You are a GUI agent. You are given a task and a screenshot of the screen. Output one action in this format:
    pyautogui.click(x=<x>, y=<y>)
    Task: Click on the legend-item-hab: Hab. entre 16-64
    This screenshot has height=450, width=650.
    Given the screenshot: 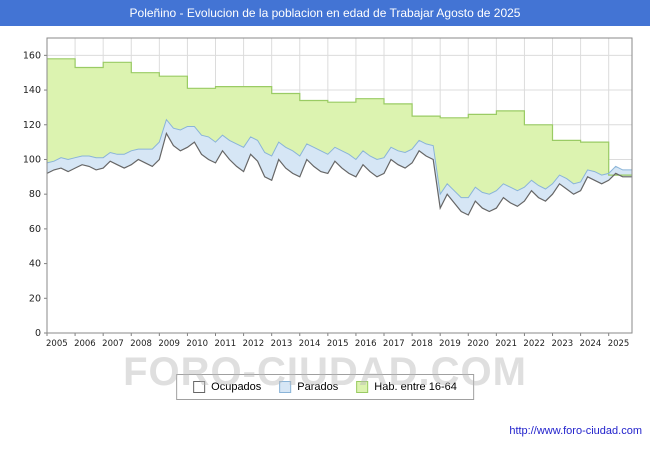 What is the action you would take?
    pyautogui.click(x=406, y=387)
    